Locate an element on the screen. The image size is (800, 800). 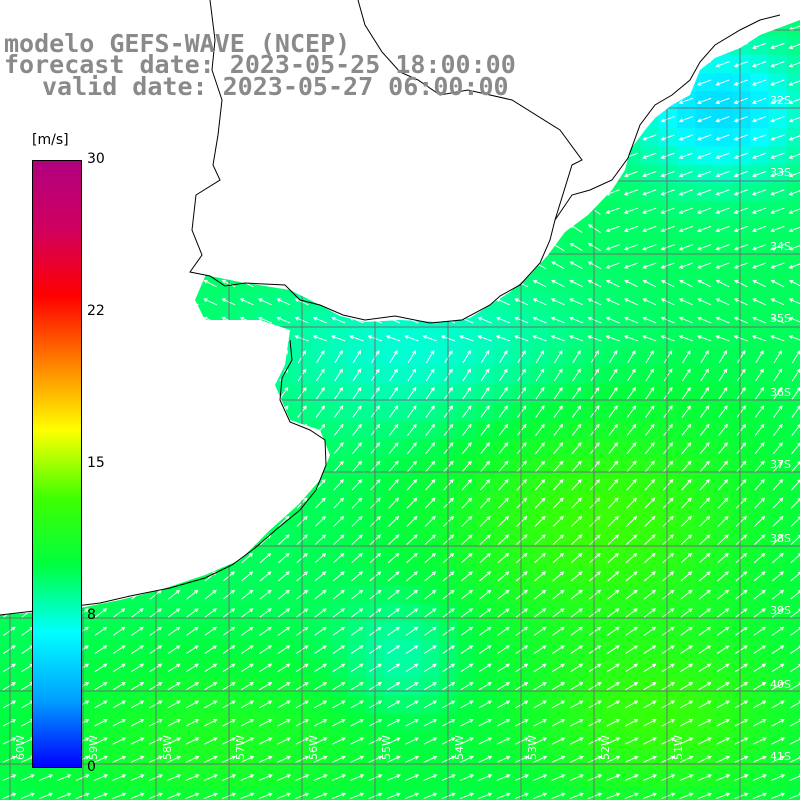
colorbar is located at coordinates (57, 464).